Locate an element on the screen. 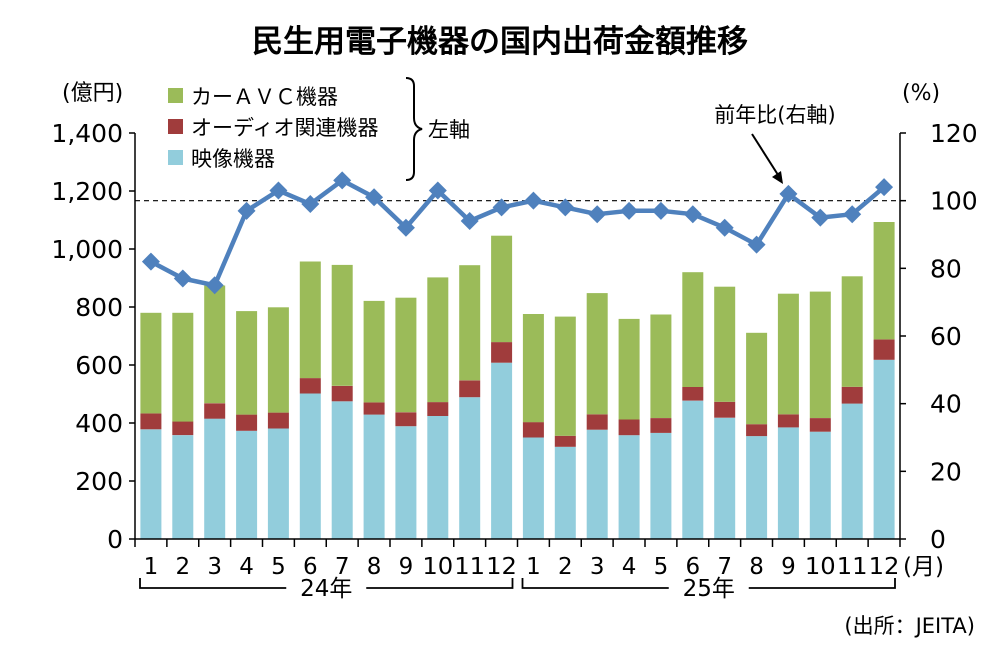 The width and height of the screenshot is (1000, 655). x-tick-label-0: 1 is located at coordinates (151, 567).